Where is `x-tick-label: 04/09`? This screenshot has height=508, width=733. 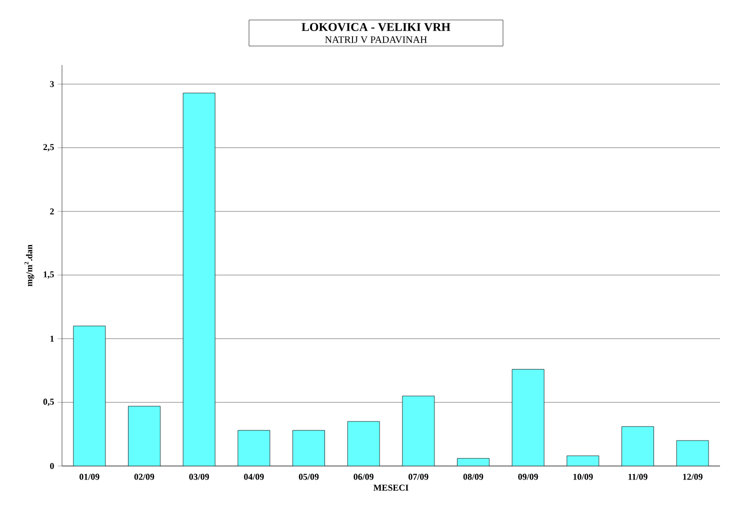 x-tick-label: 04/09 is located at coordinates (254, 477).